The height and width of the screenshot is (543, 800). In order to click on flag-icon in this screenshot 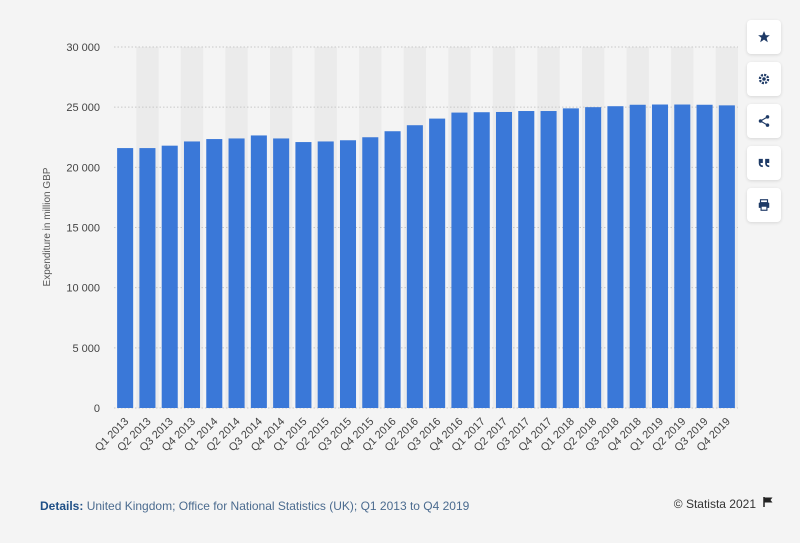, I will do `click(768, 503)`.